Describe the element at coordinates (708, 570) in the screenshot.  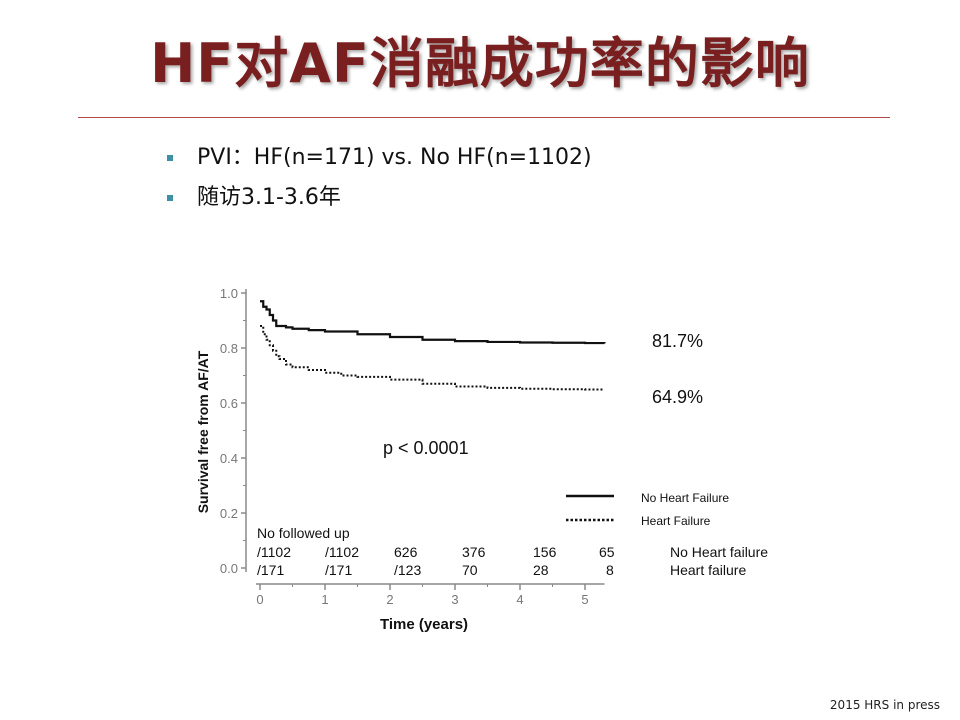
I see `at-risk-row-label: Heart failure` at that location.